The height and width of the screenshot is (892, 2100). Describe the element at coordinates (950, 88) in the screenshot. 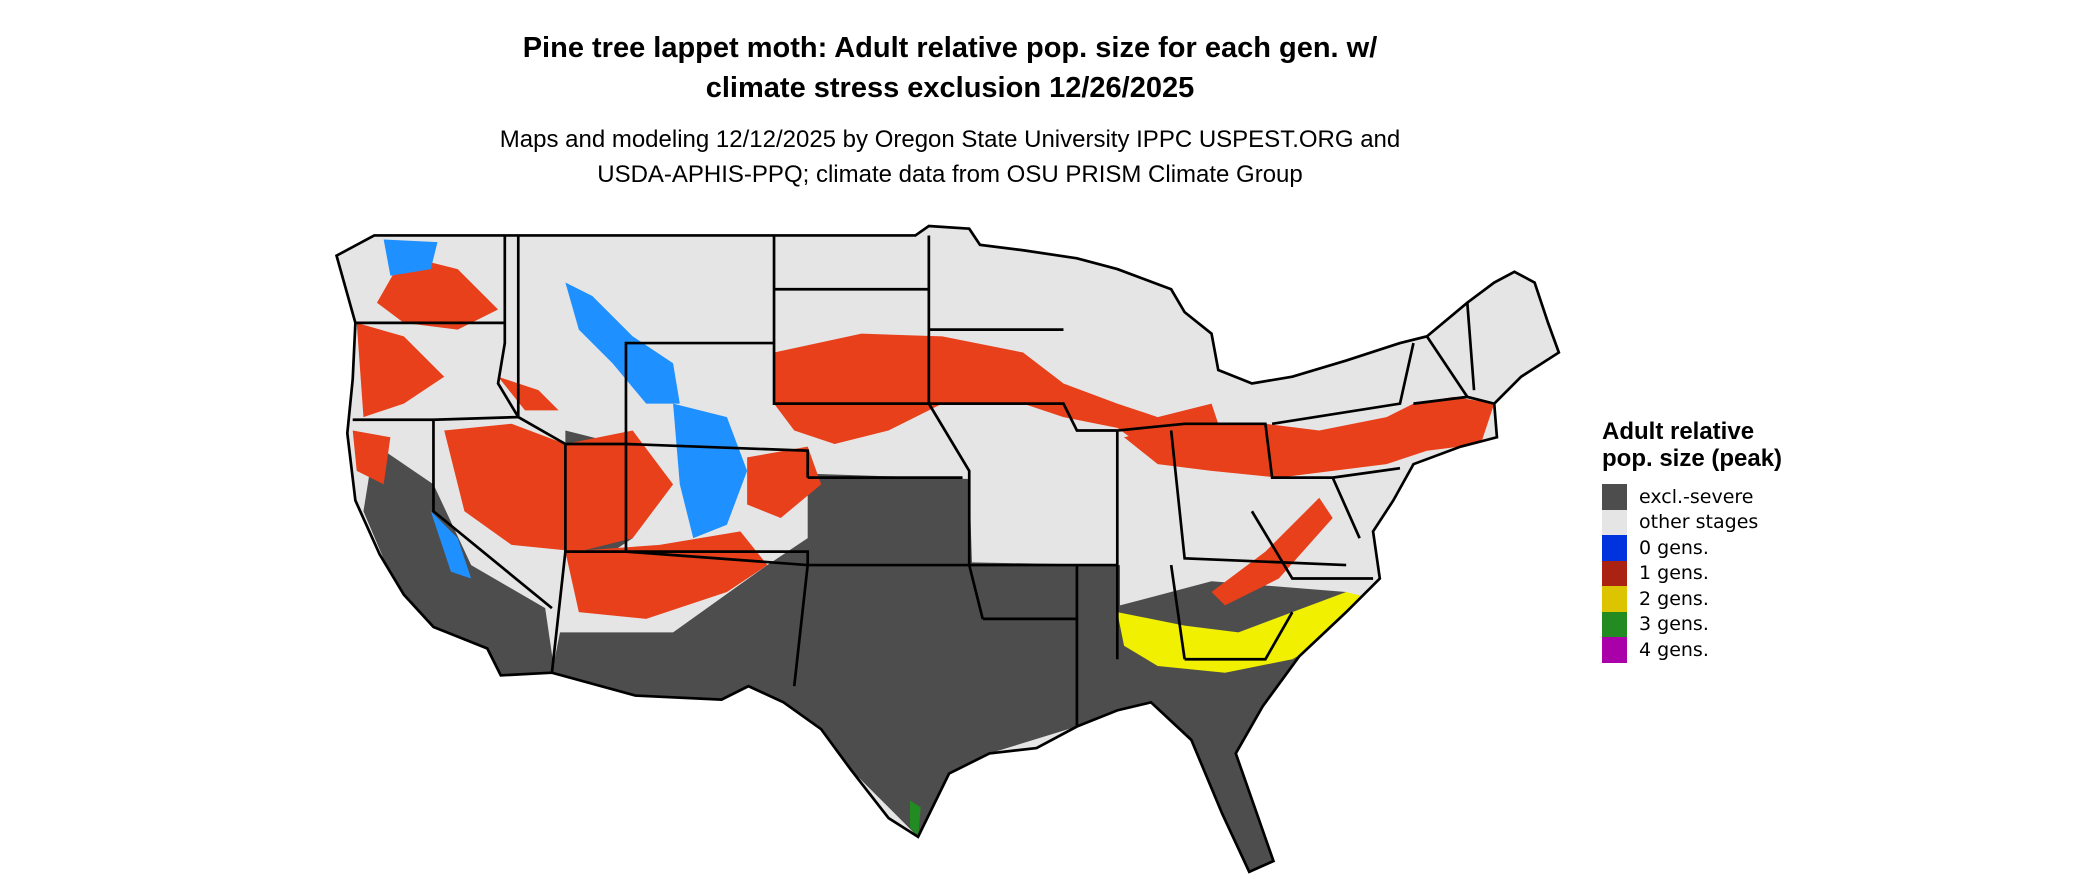

I see `title-line-2: climate stress exclusion 12/26/2025` at that location.